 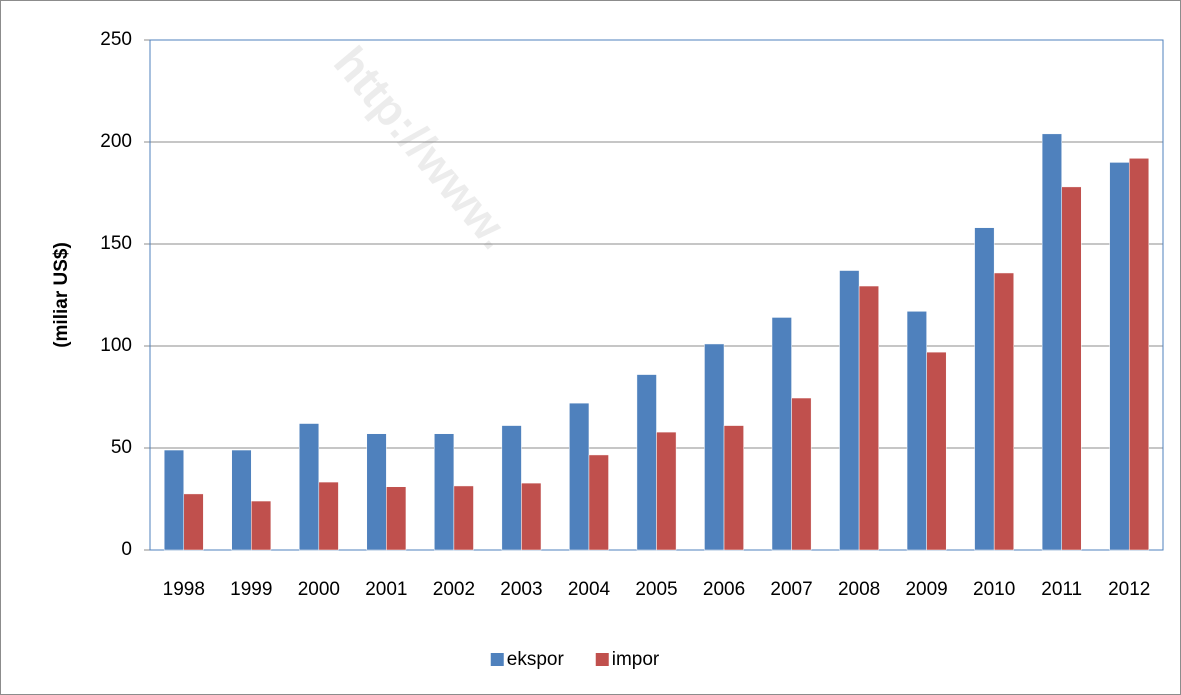 What do you see at coordinates (126, 549) in the screenshot?
I see `y-tick-label: 0` at bounding box center [126, 549].